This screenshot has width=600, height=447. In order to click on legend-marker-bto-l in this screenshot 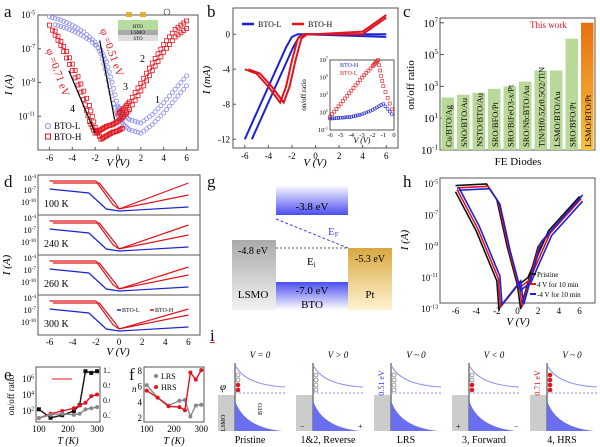, I will do `click(48, 126)`.